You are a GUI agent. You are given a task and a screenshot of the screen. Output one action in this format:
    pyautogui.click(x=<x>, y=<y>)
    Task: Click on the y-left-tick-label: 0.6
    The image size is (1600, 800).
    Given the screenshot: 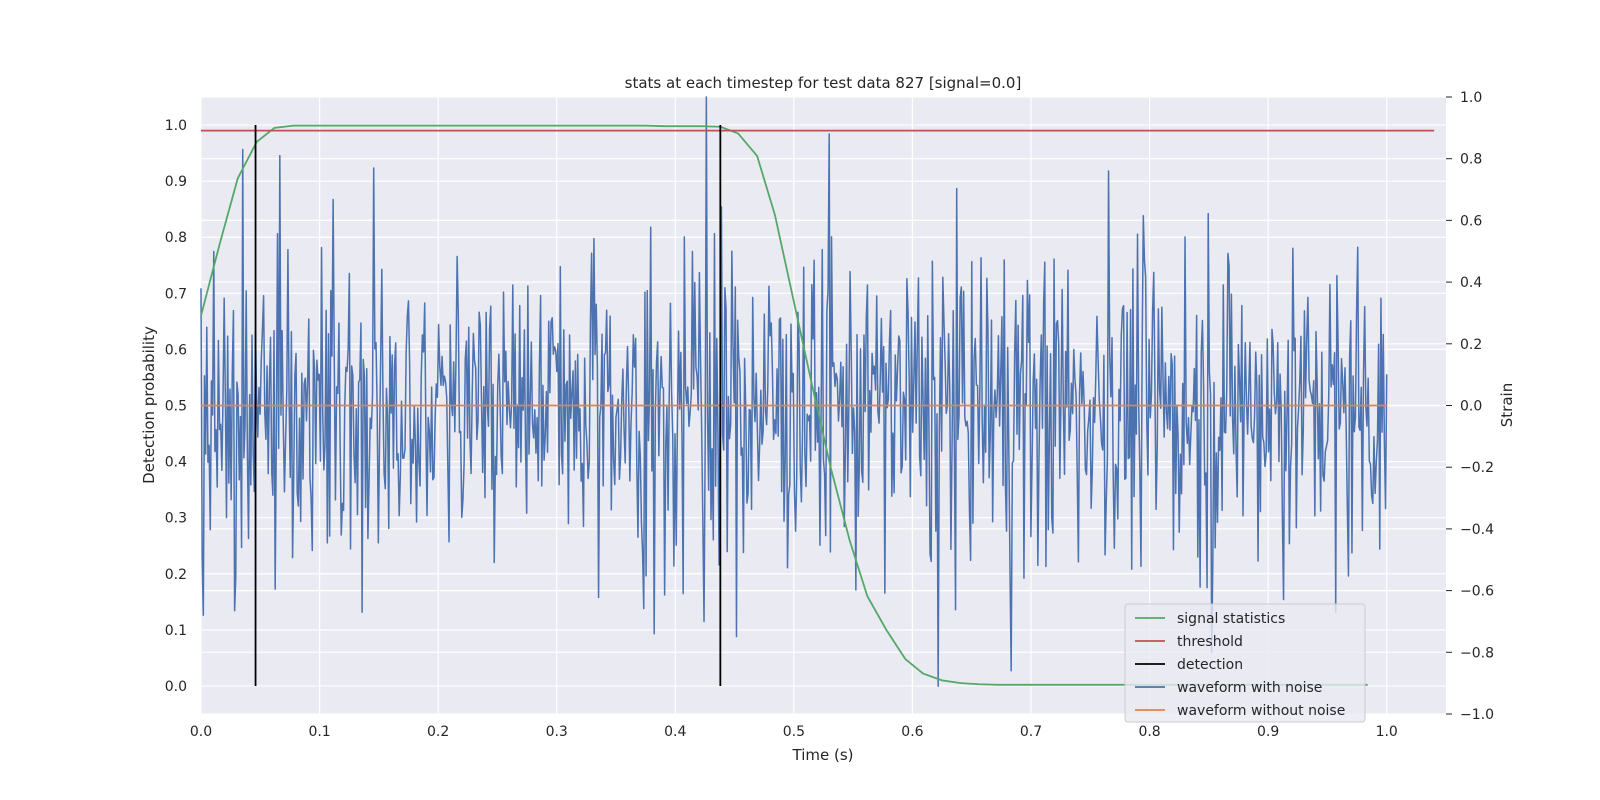 What is the action you would take?
    pyautogui.click(x=176, y=350)
    